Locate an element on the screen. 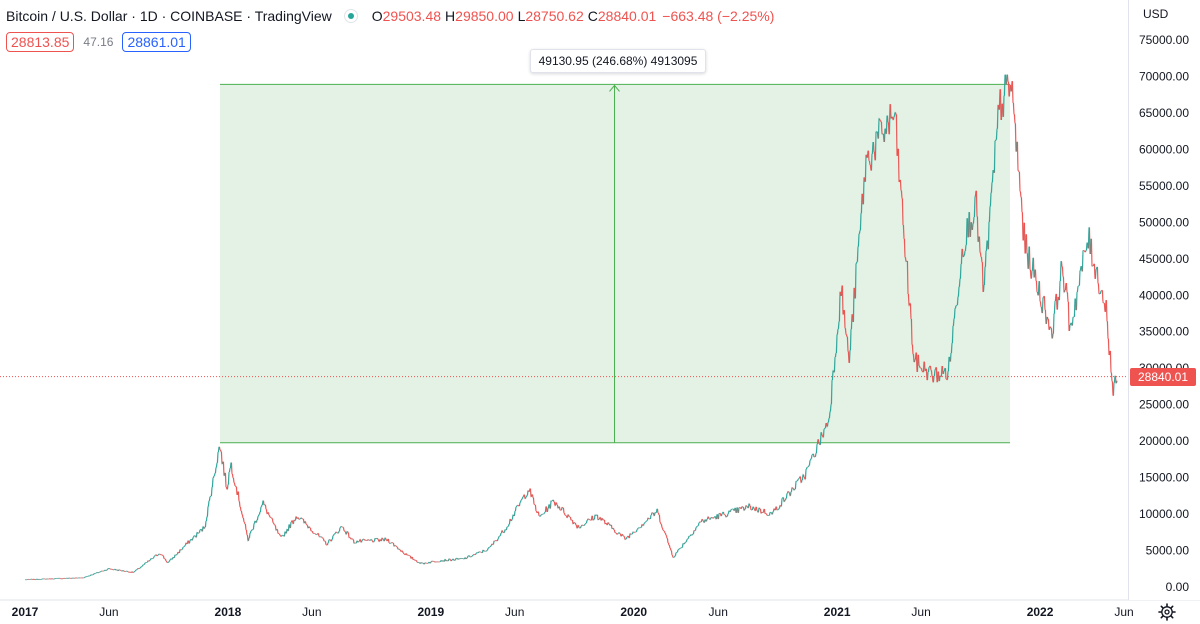 Image resolution: width=1200 pixels, height=624 pixels. x-tick-label: 2017 is located at coordinates (25, 612).